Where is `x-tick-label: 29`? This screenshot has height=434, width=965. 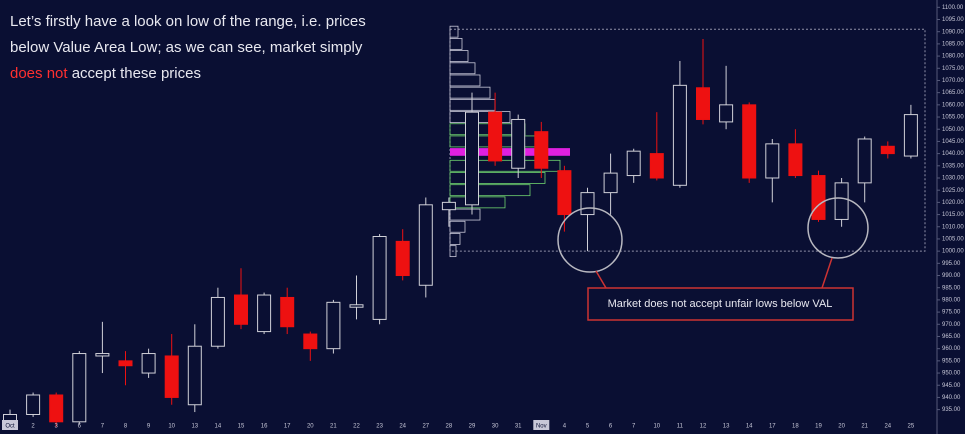 x-tick-label: 29 is located at coordinates (472, 427).